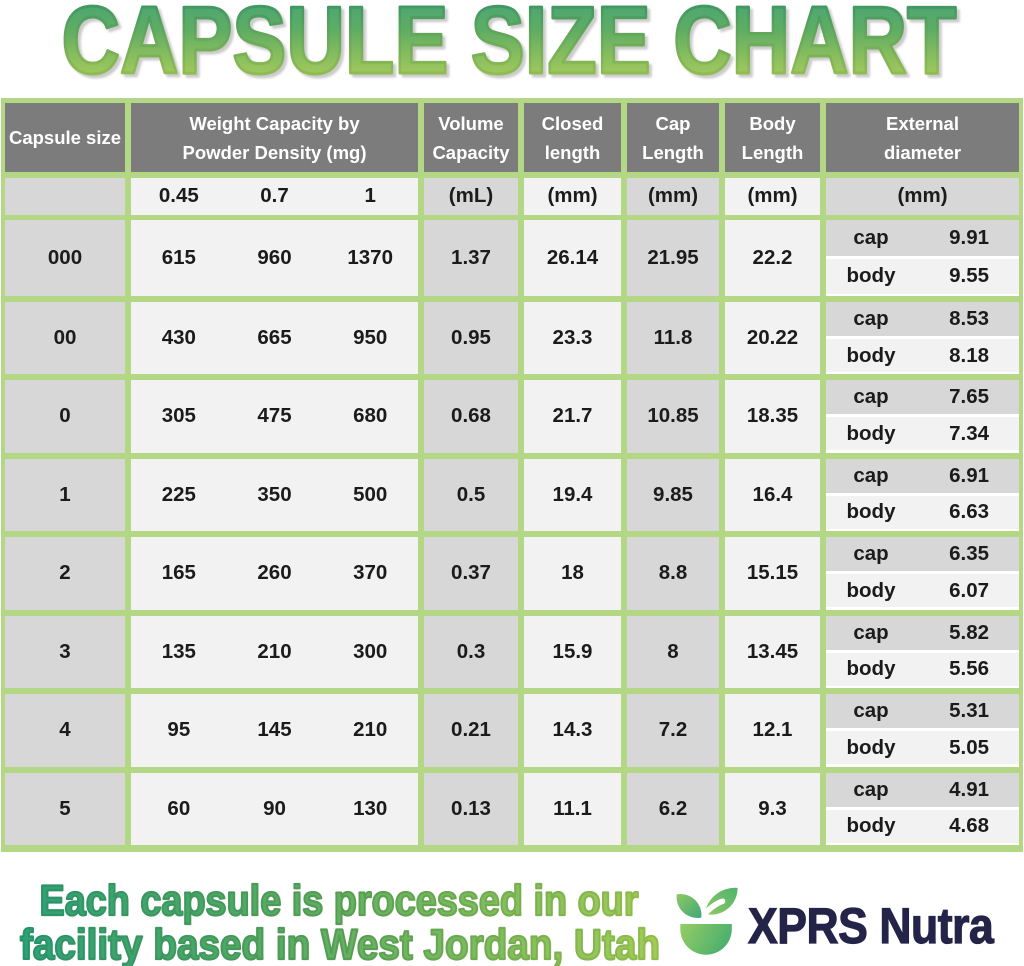  Describe the element at coordinates (340, 944) in the screenshot. I see `svg-text:facility based in West Jordan,: facility based in West Jordan, Utah` at that location.